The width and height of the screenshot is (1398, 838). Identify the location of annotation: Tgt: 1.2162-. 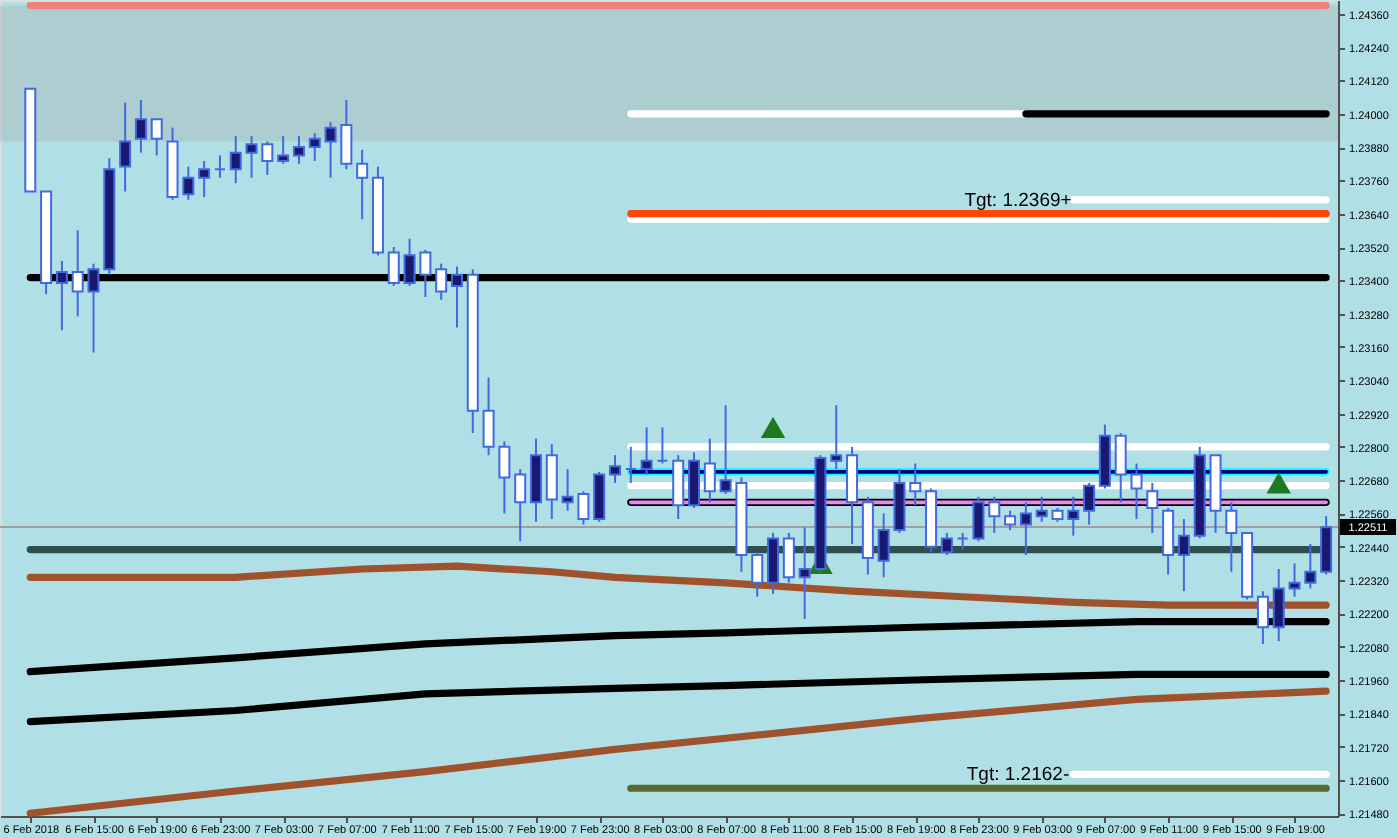
(1018, 775).